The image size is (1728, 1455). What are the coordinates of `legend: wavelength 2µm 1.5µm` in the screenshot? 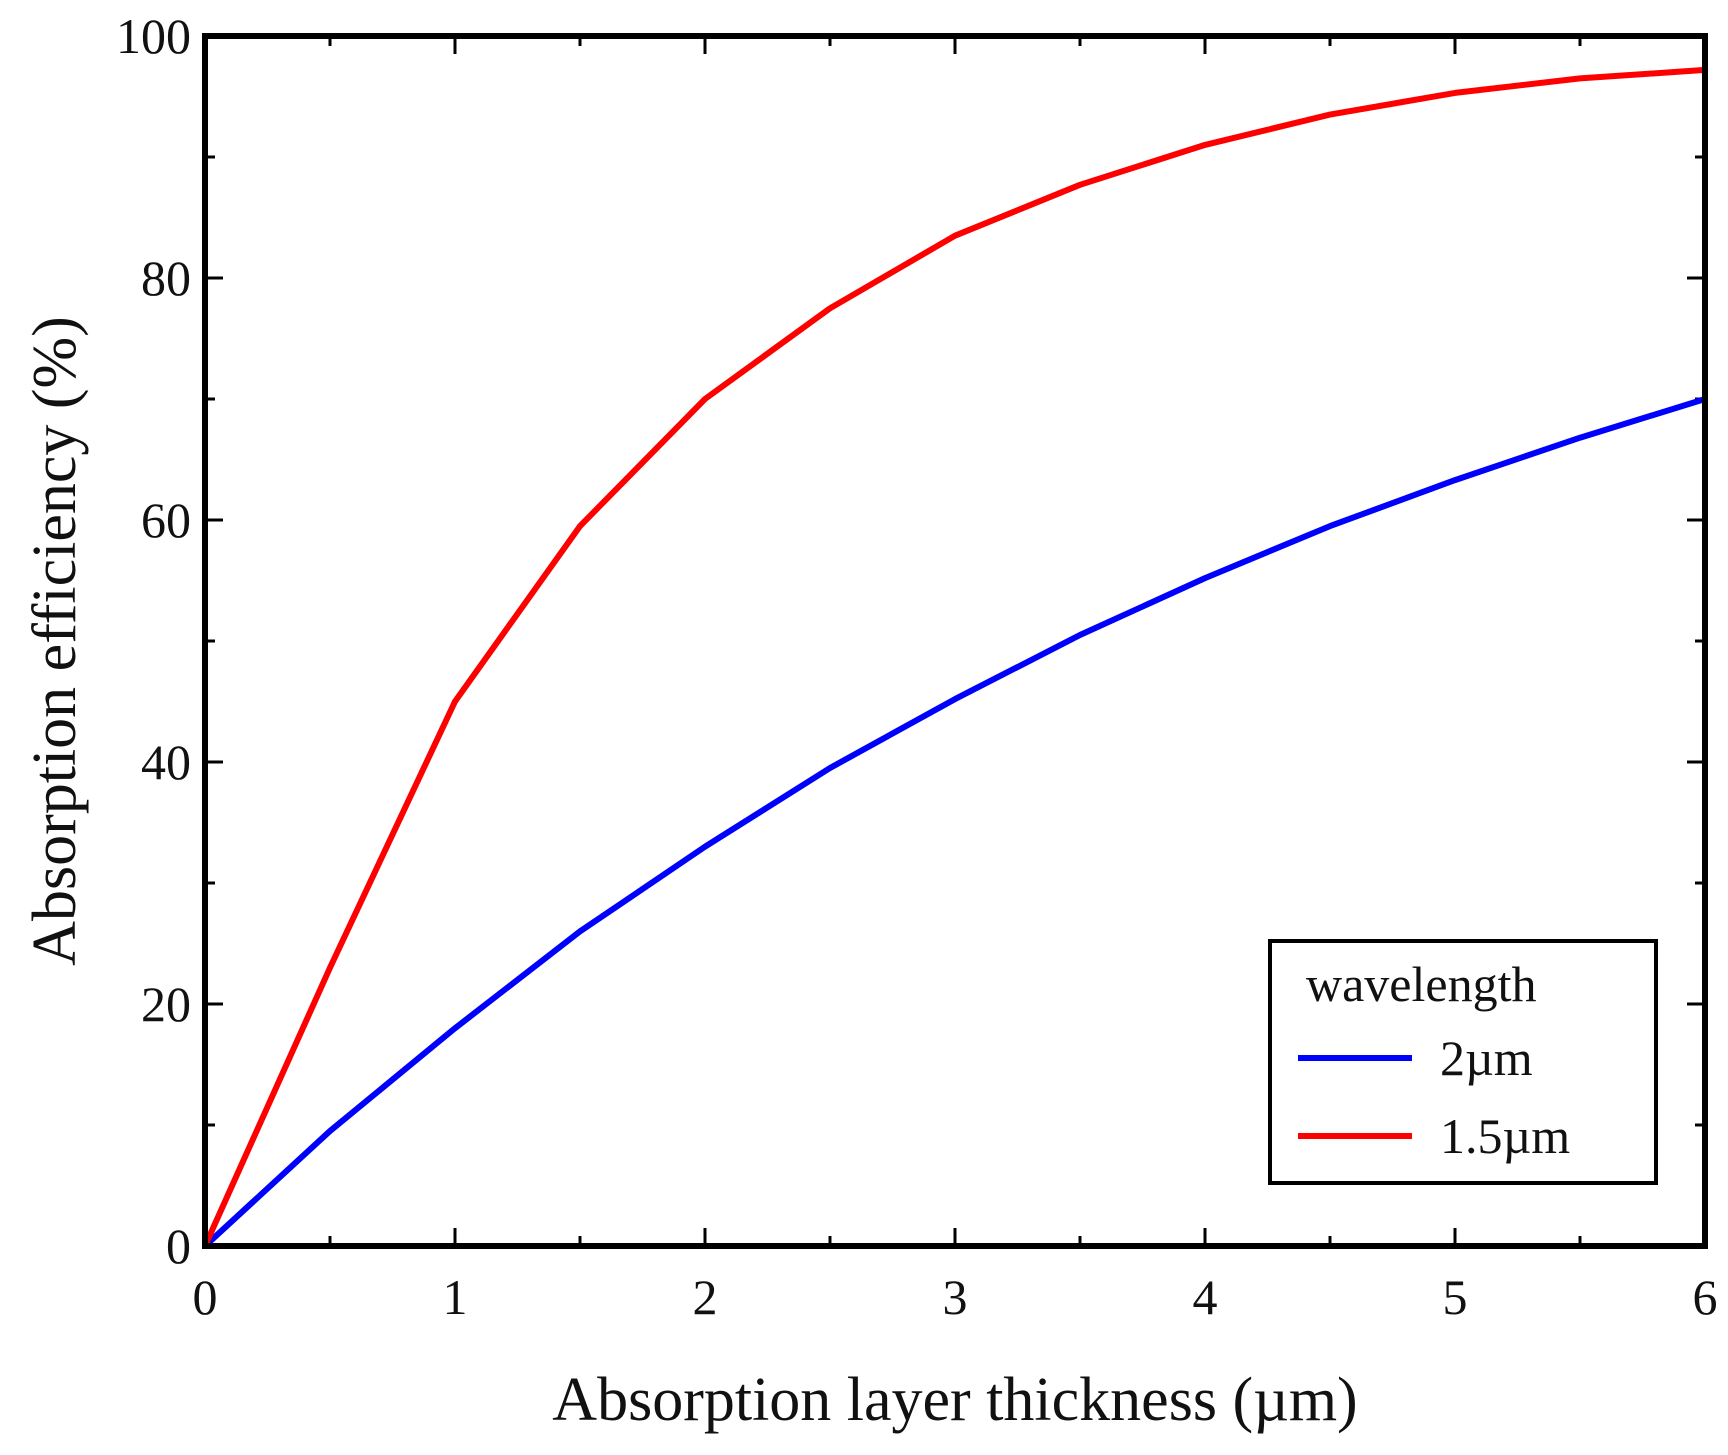 It's located at (1463, 1062).